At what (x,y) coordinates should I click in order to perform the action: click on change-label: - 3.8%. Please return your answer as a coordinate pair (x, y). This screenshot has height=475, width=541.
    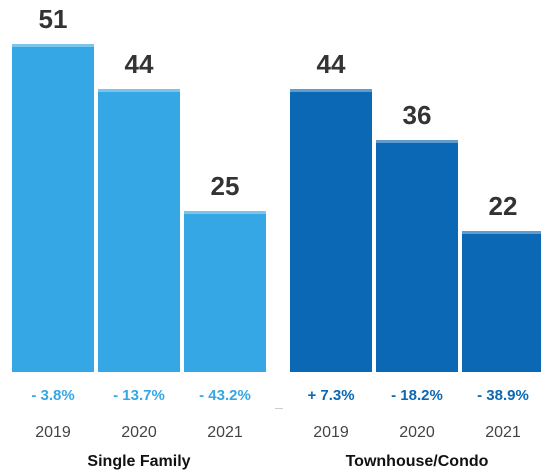
    Looking at the image, I should click on (53, 395).